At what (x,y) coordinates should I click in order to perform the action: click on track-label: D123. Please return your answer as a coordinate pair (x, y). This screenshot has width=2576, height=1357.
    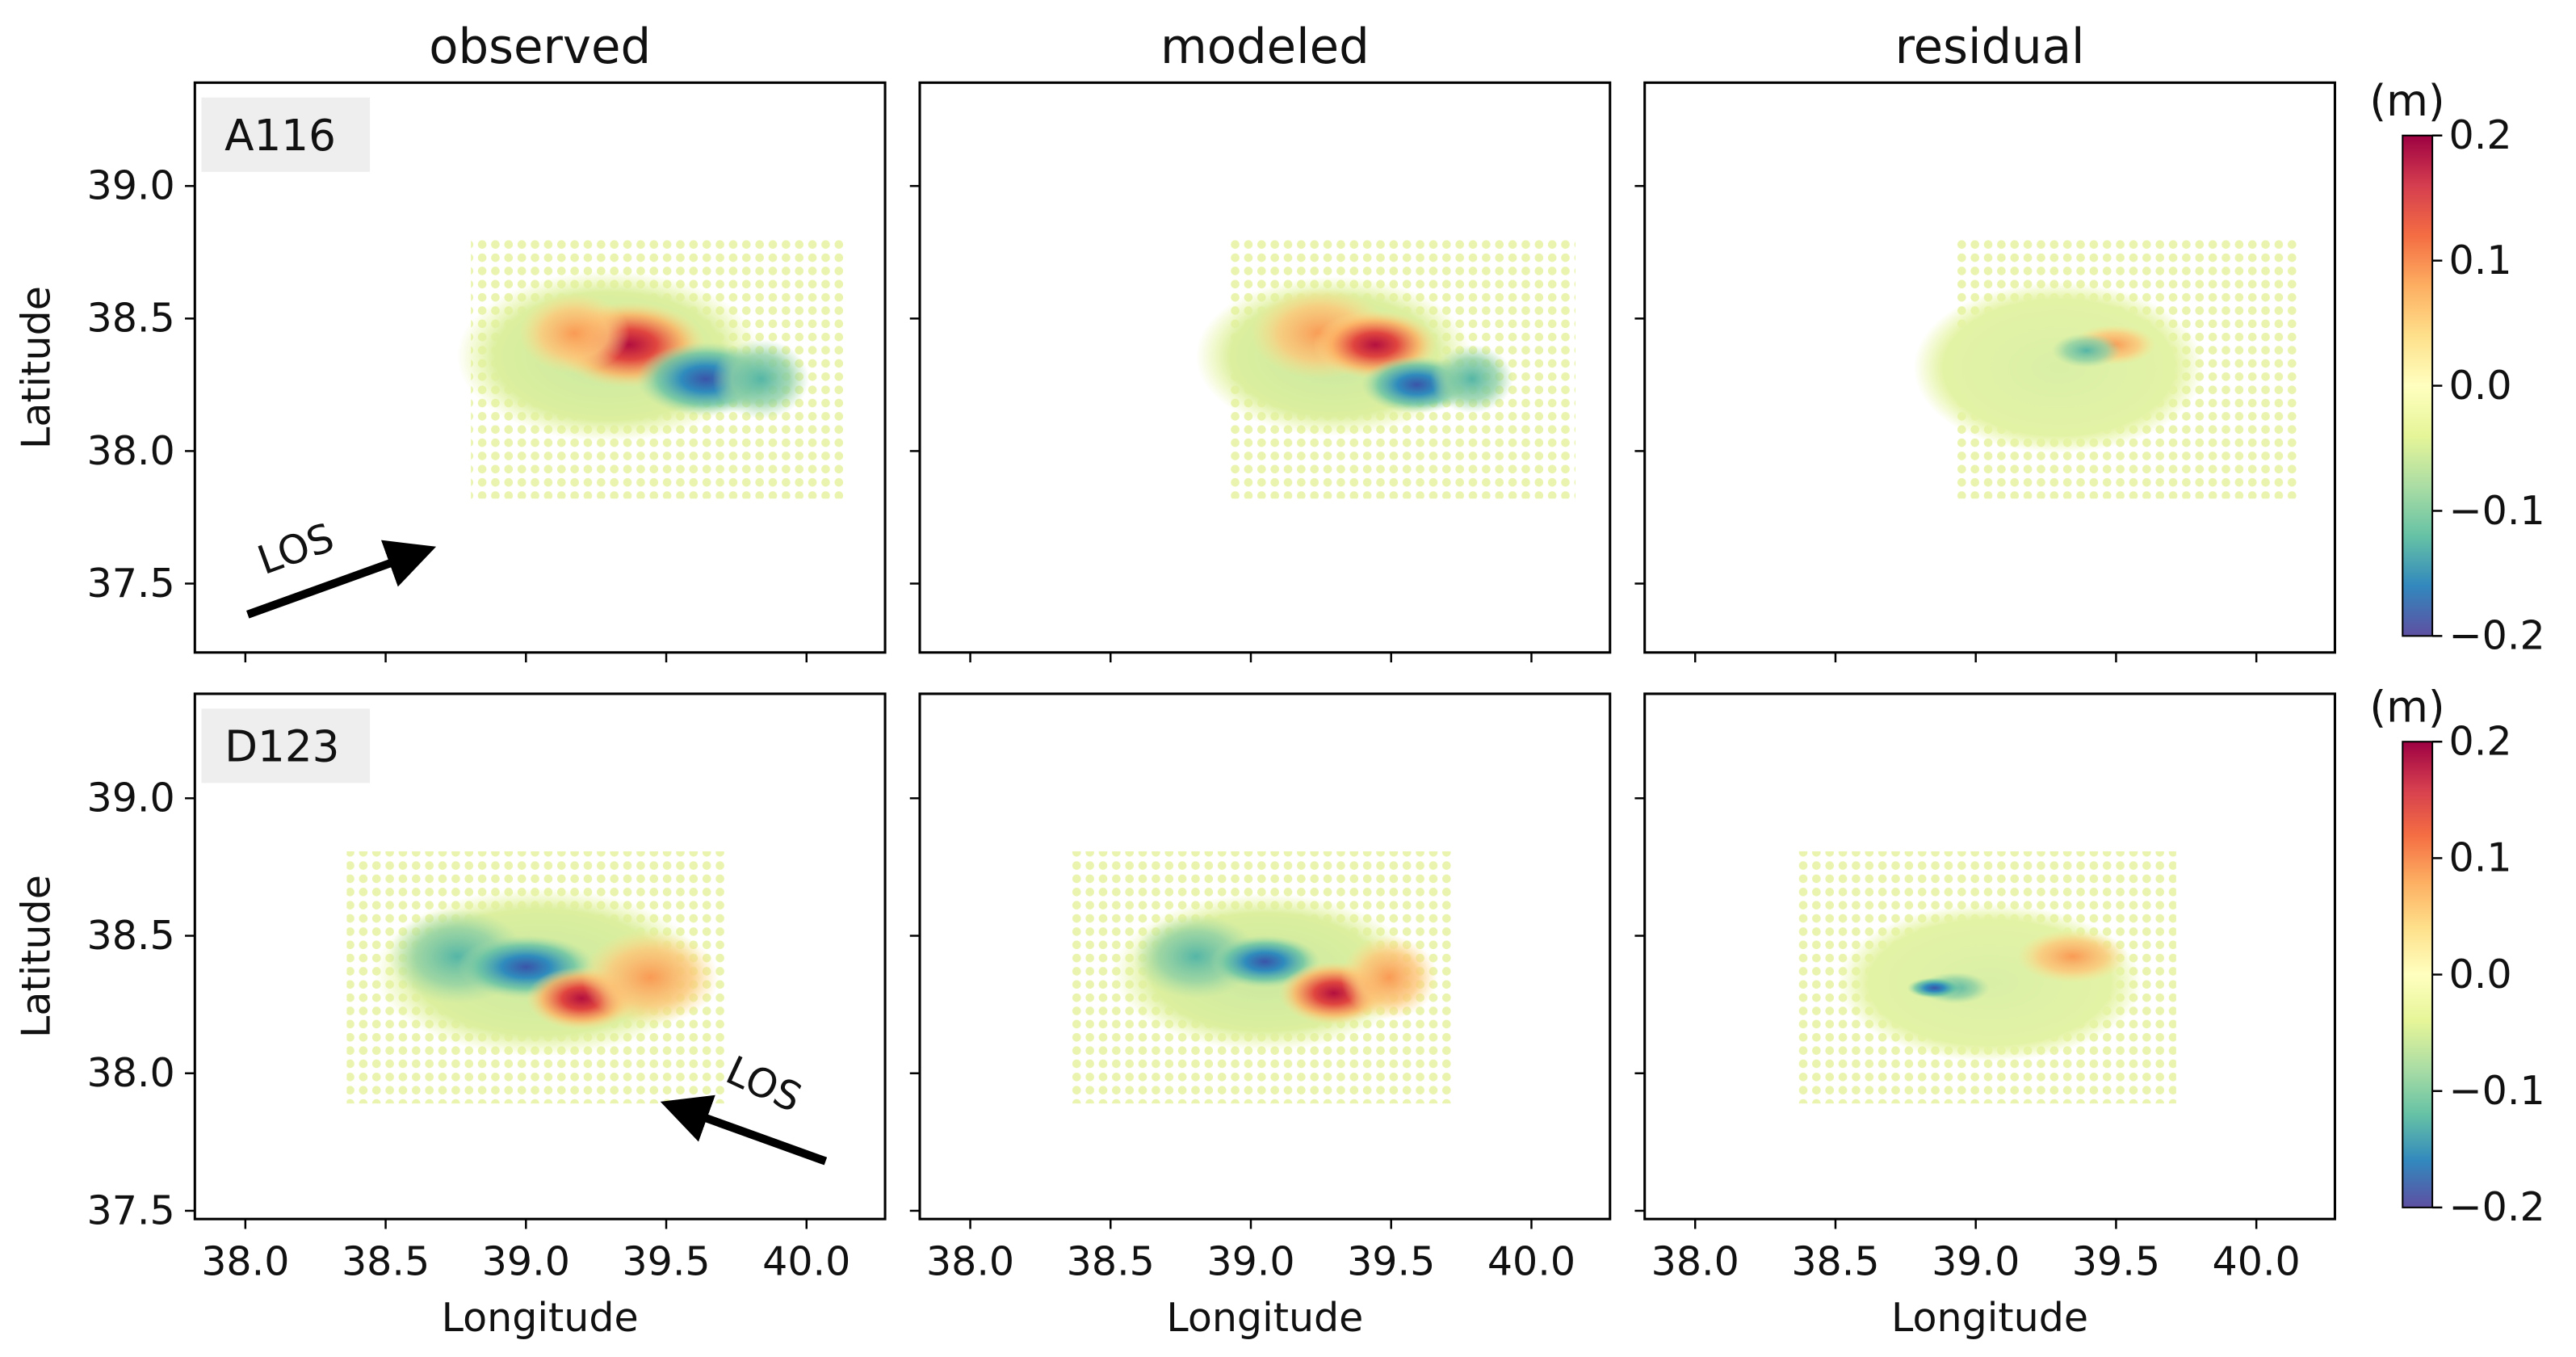
    Looking at the image, I should click on (281, 747).